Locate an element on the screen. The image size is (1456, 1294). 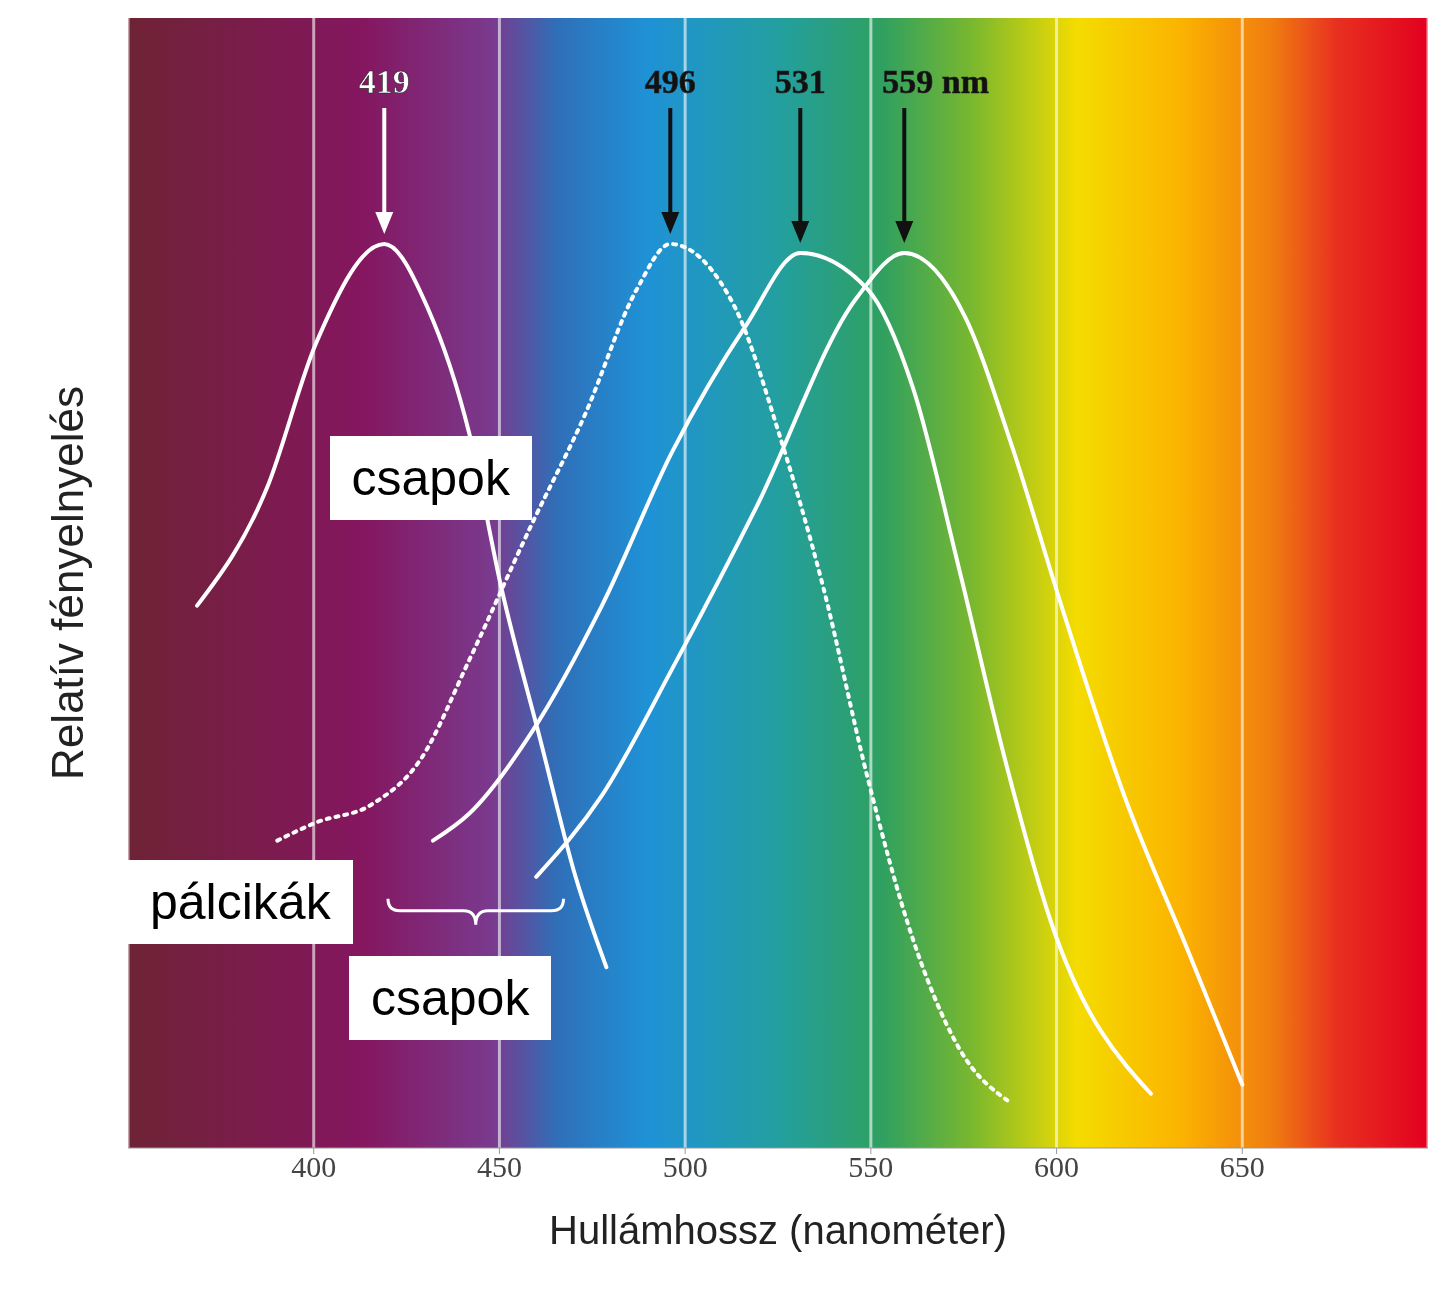
text: 531 is located at coordinates (800, 81).